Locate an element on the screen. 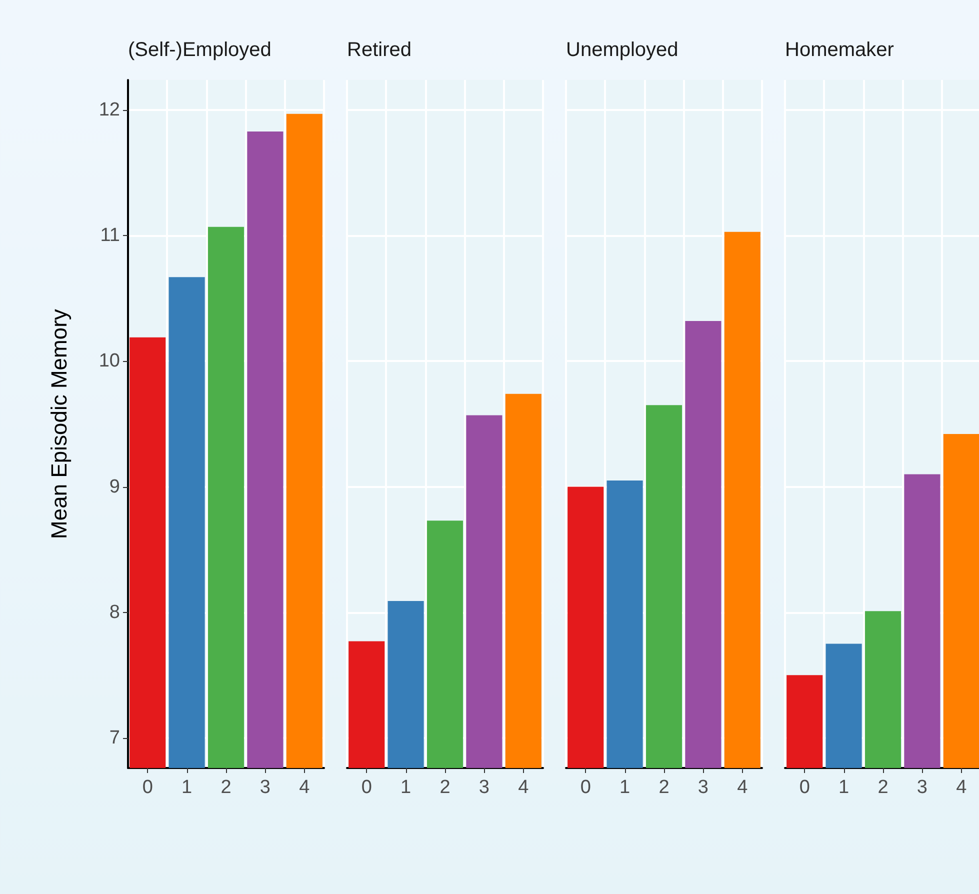 This screenshot has height=894, width=979. y-tick-label: 10 is located at coordinates (109, 361).